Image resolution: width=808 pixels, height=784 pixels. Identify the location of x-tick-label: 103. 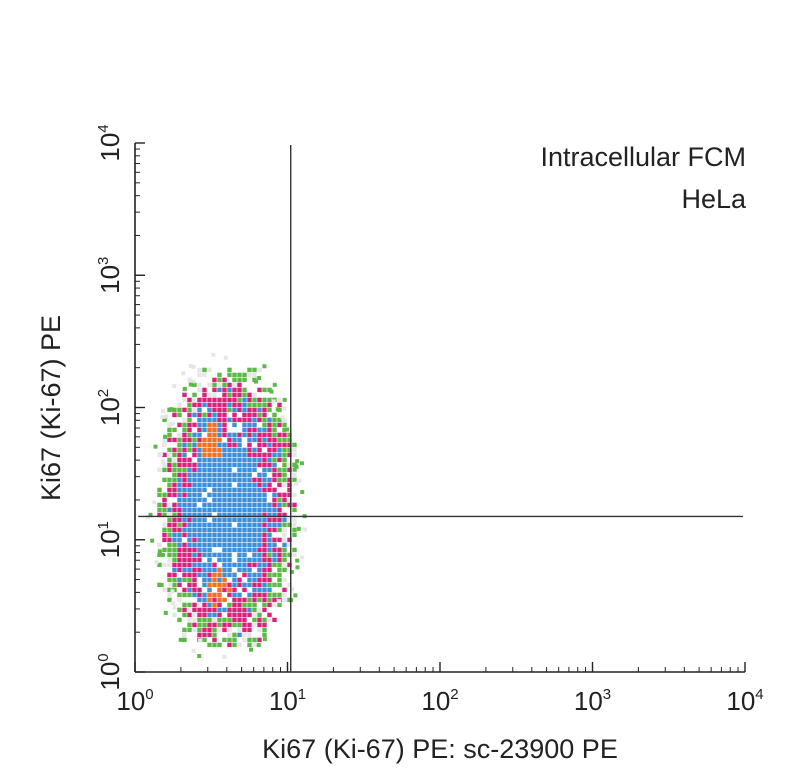
(592, 701).